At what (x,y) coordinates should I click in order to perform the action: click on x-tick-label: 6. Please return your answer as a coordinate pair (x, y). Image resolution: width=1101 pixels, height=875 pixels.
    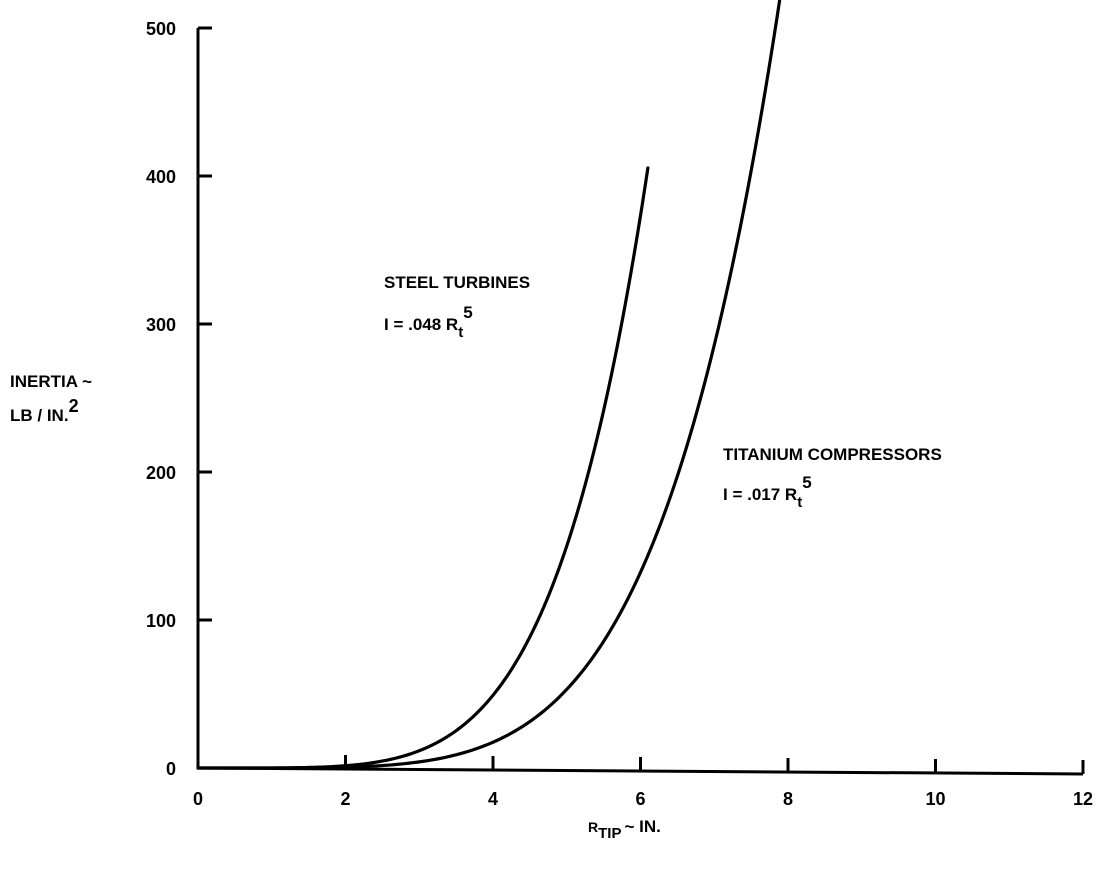
    Looking at the image, I should click on (640, 799).